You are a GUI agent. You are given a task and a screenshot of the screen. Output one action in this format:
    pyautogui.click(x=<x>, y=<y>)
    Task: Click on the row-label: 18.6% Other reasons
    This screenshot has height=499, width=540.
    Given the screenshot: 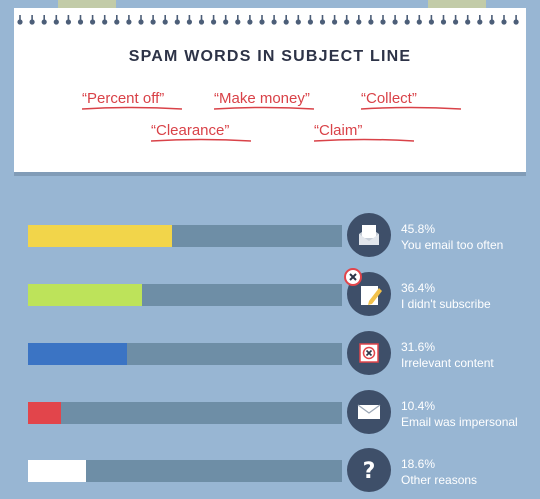 What is the action you would take?
    pyautogui.click(x=439, y=472)
    